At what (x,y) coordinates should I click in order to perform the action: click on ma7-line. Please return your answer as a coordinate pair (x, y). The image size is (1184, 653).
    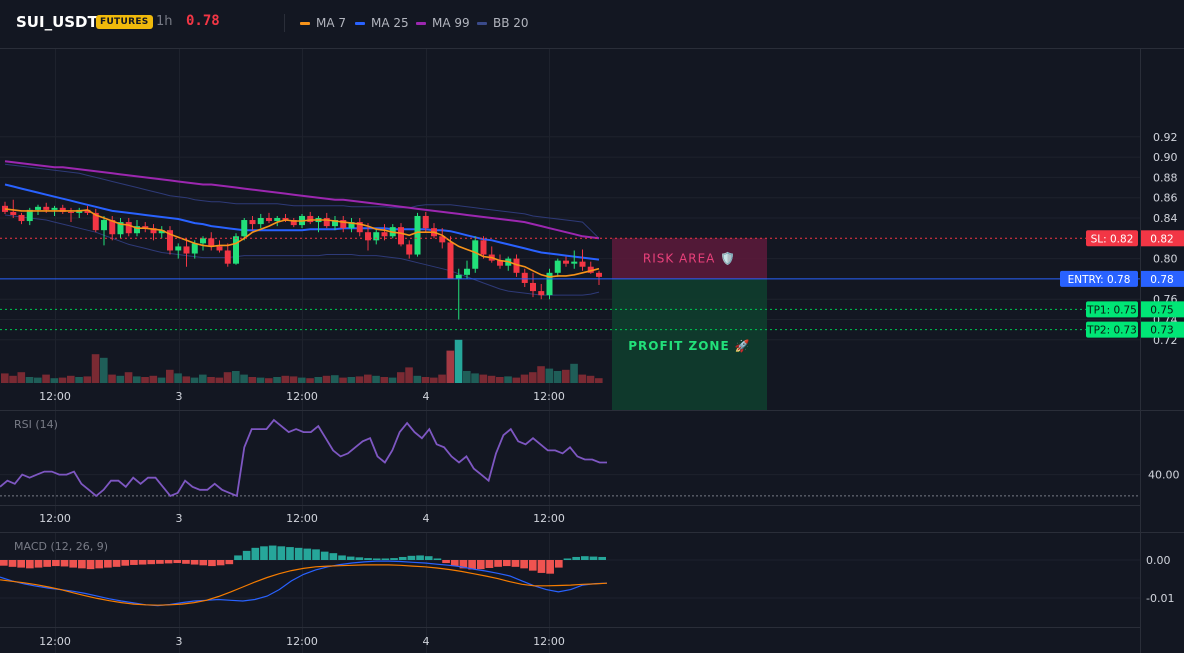
    Looking at the image, I should click on (302, 243).